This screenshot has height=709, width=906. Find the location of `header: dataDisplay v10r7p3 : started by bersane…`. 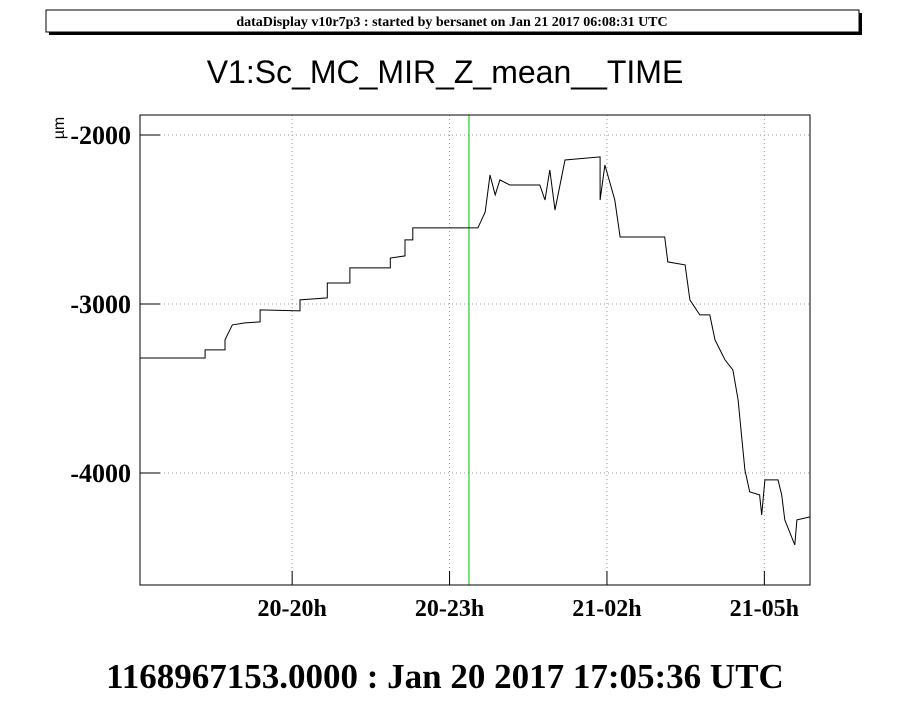

header: dataDisplay v10r7p3 : started by bersane… is located at coordinates (451, 22).